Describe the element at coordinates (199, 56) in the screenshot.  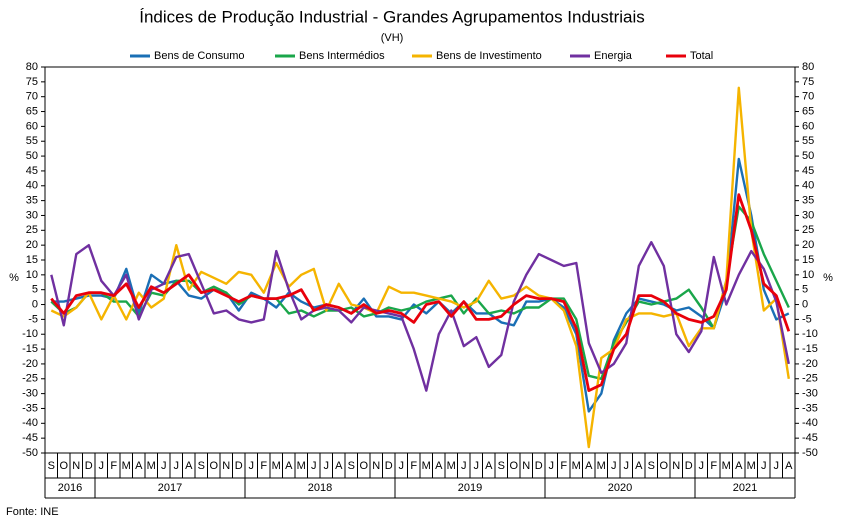
I see `legend-label: Bens de Consumo` at that location.